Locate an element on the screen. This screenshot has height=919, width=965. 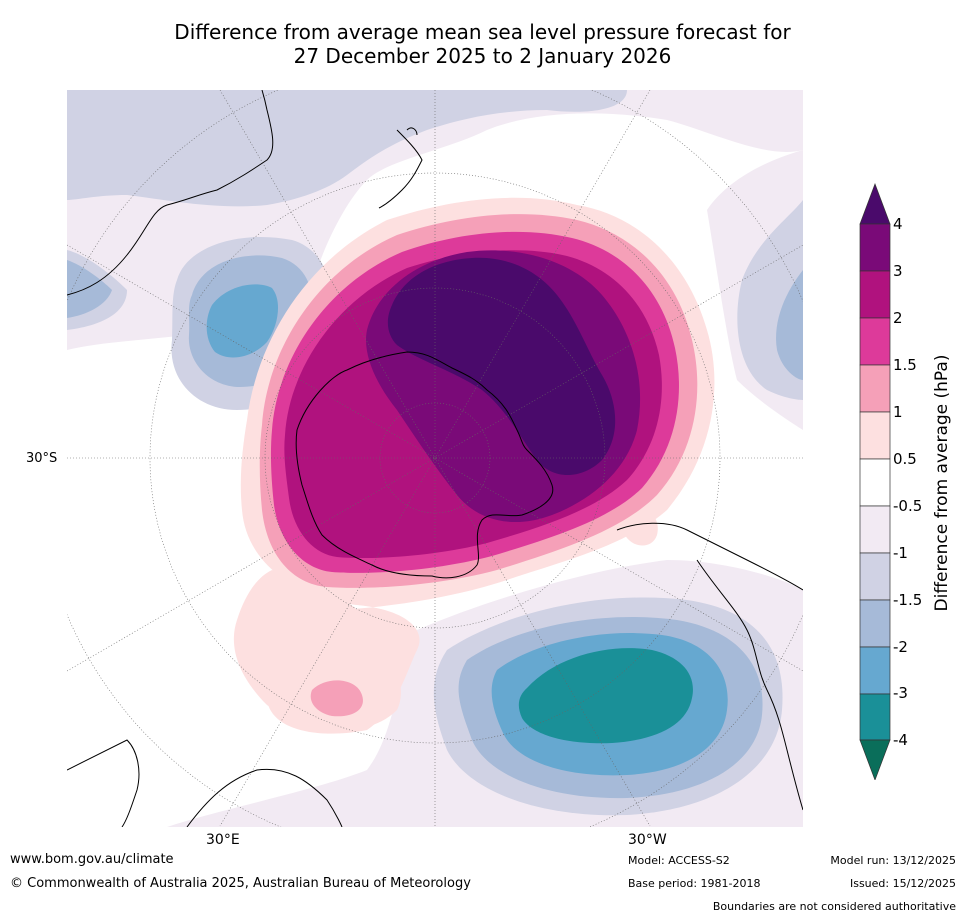
africa-coast is located at coordinates (205, 783).